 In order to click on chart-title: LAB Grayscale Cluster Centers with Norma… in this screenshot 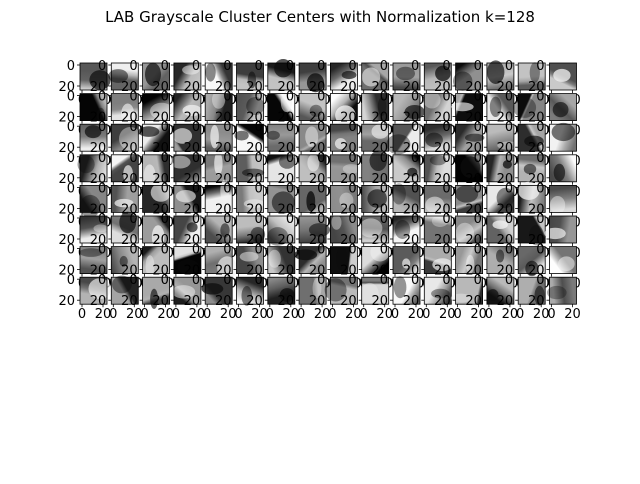, I will do `click(320, 17)`.